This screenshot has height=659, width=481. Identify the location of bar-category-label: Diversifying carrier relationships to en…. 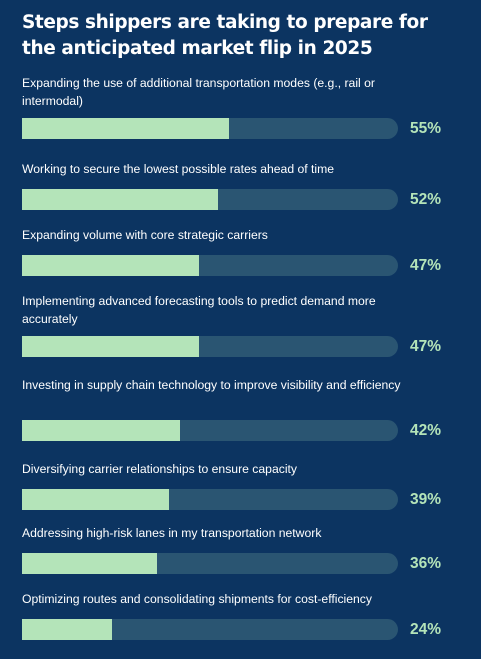
(160, 469).